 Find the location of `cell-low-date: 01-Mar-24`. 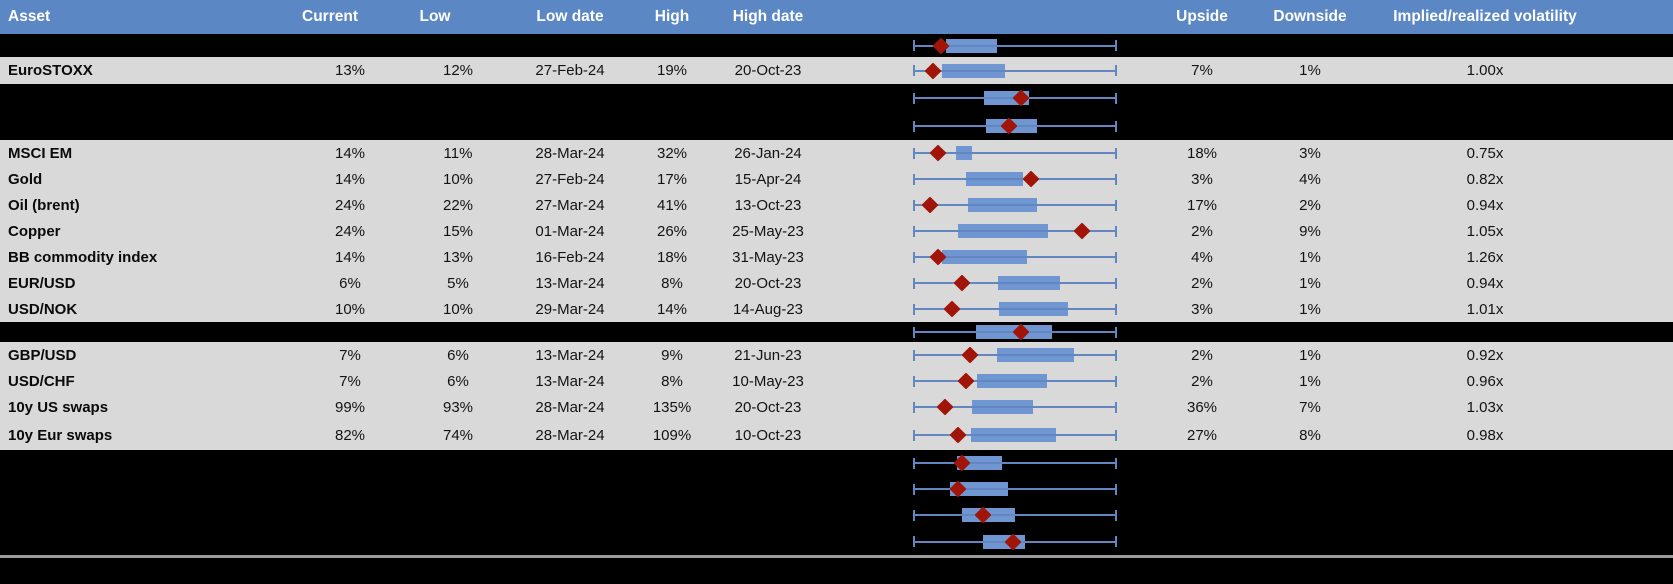

cell-low-date: 01-Mar-24 is located at coordinates (570, 231).